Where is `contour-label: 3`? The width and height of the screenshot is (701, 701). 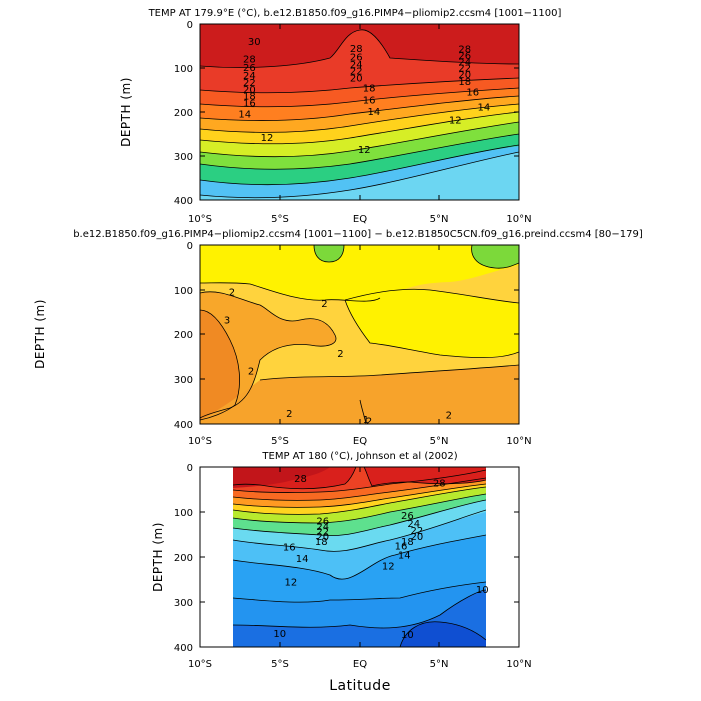
contour-label: 3 is located at coordinates (227, 321).